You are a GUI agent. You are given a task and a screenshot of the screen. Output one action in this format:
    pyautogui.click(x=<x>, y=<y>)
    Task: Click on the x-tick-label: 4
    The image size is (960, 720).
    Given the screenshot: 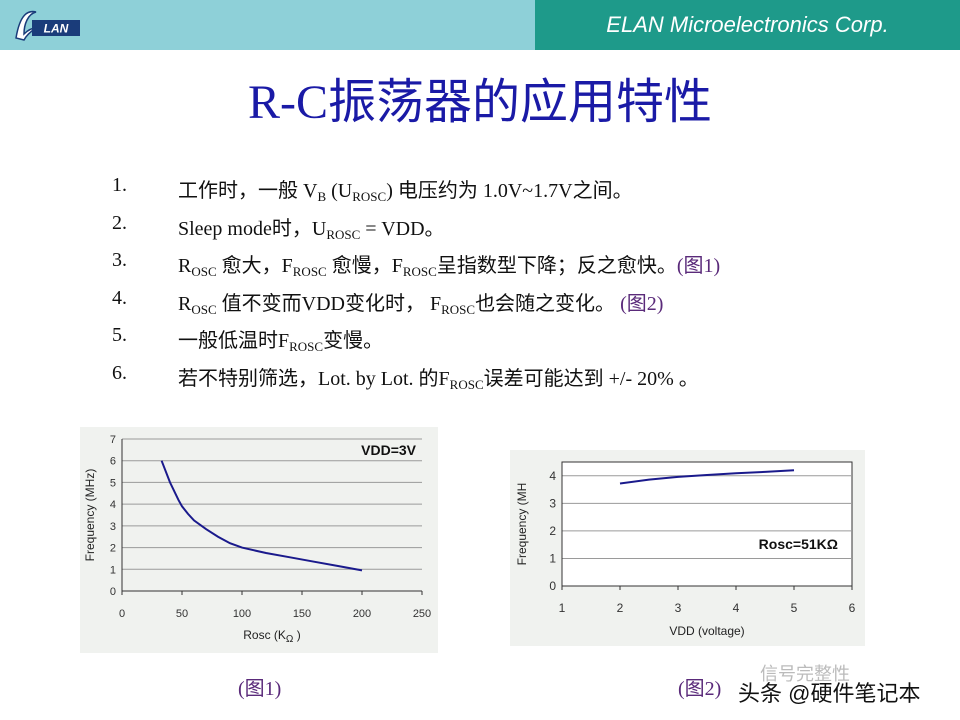 What is the action you would take?
    pyautogui.click(x=736, y=608)
    